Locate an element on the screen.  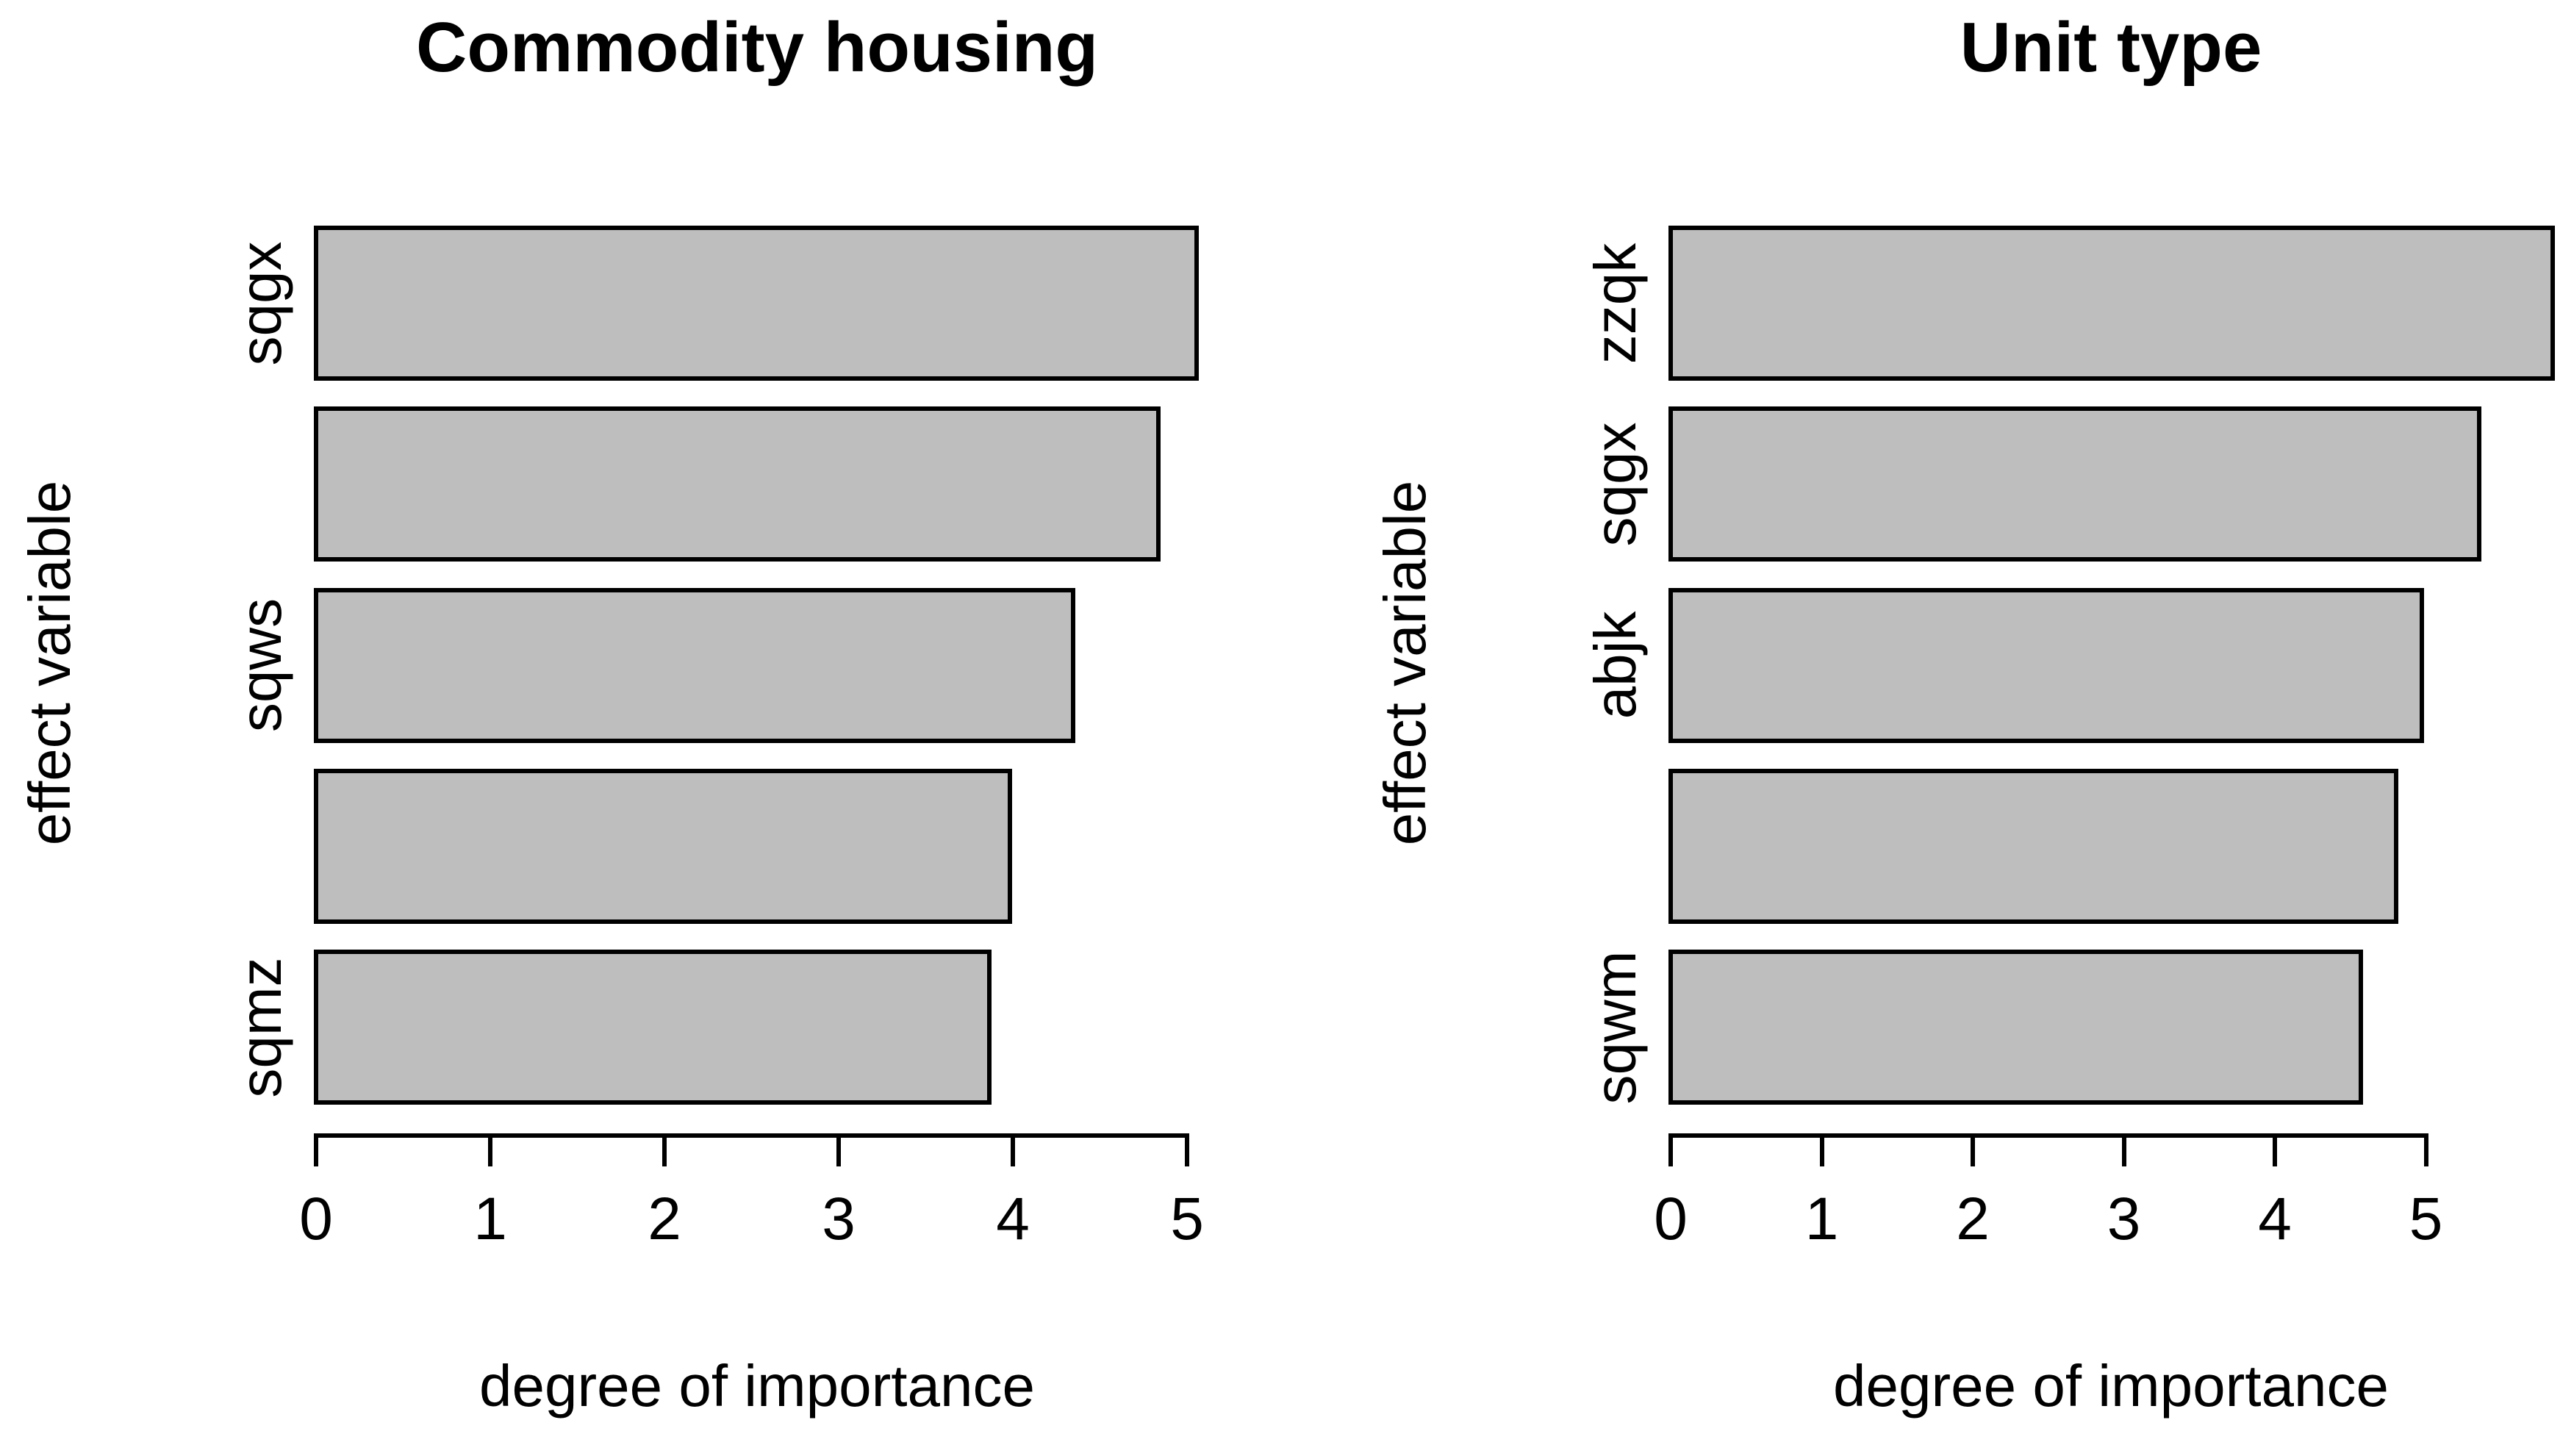
left-chart-title: Commodity housing is located at coordinates (757, 48).